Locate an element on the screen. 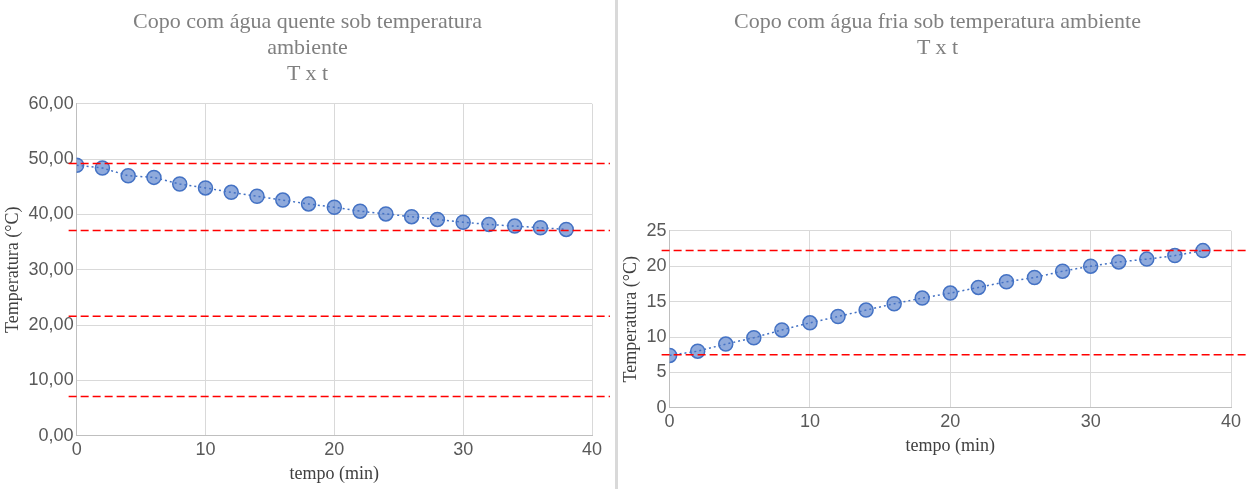  y-tick-label: 0 is located at coordinates (661, 406).